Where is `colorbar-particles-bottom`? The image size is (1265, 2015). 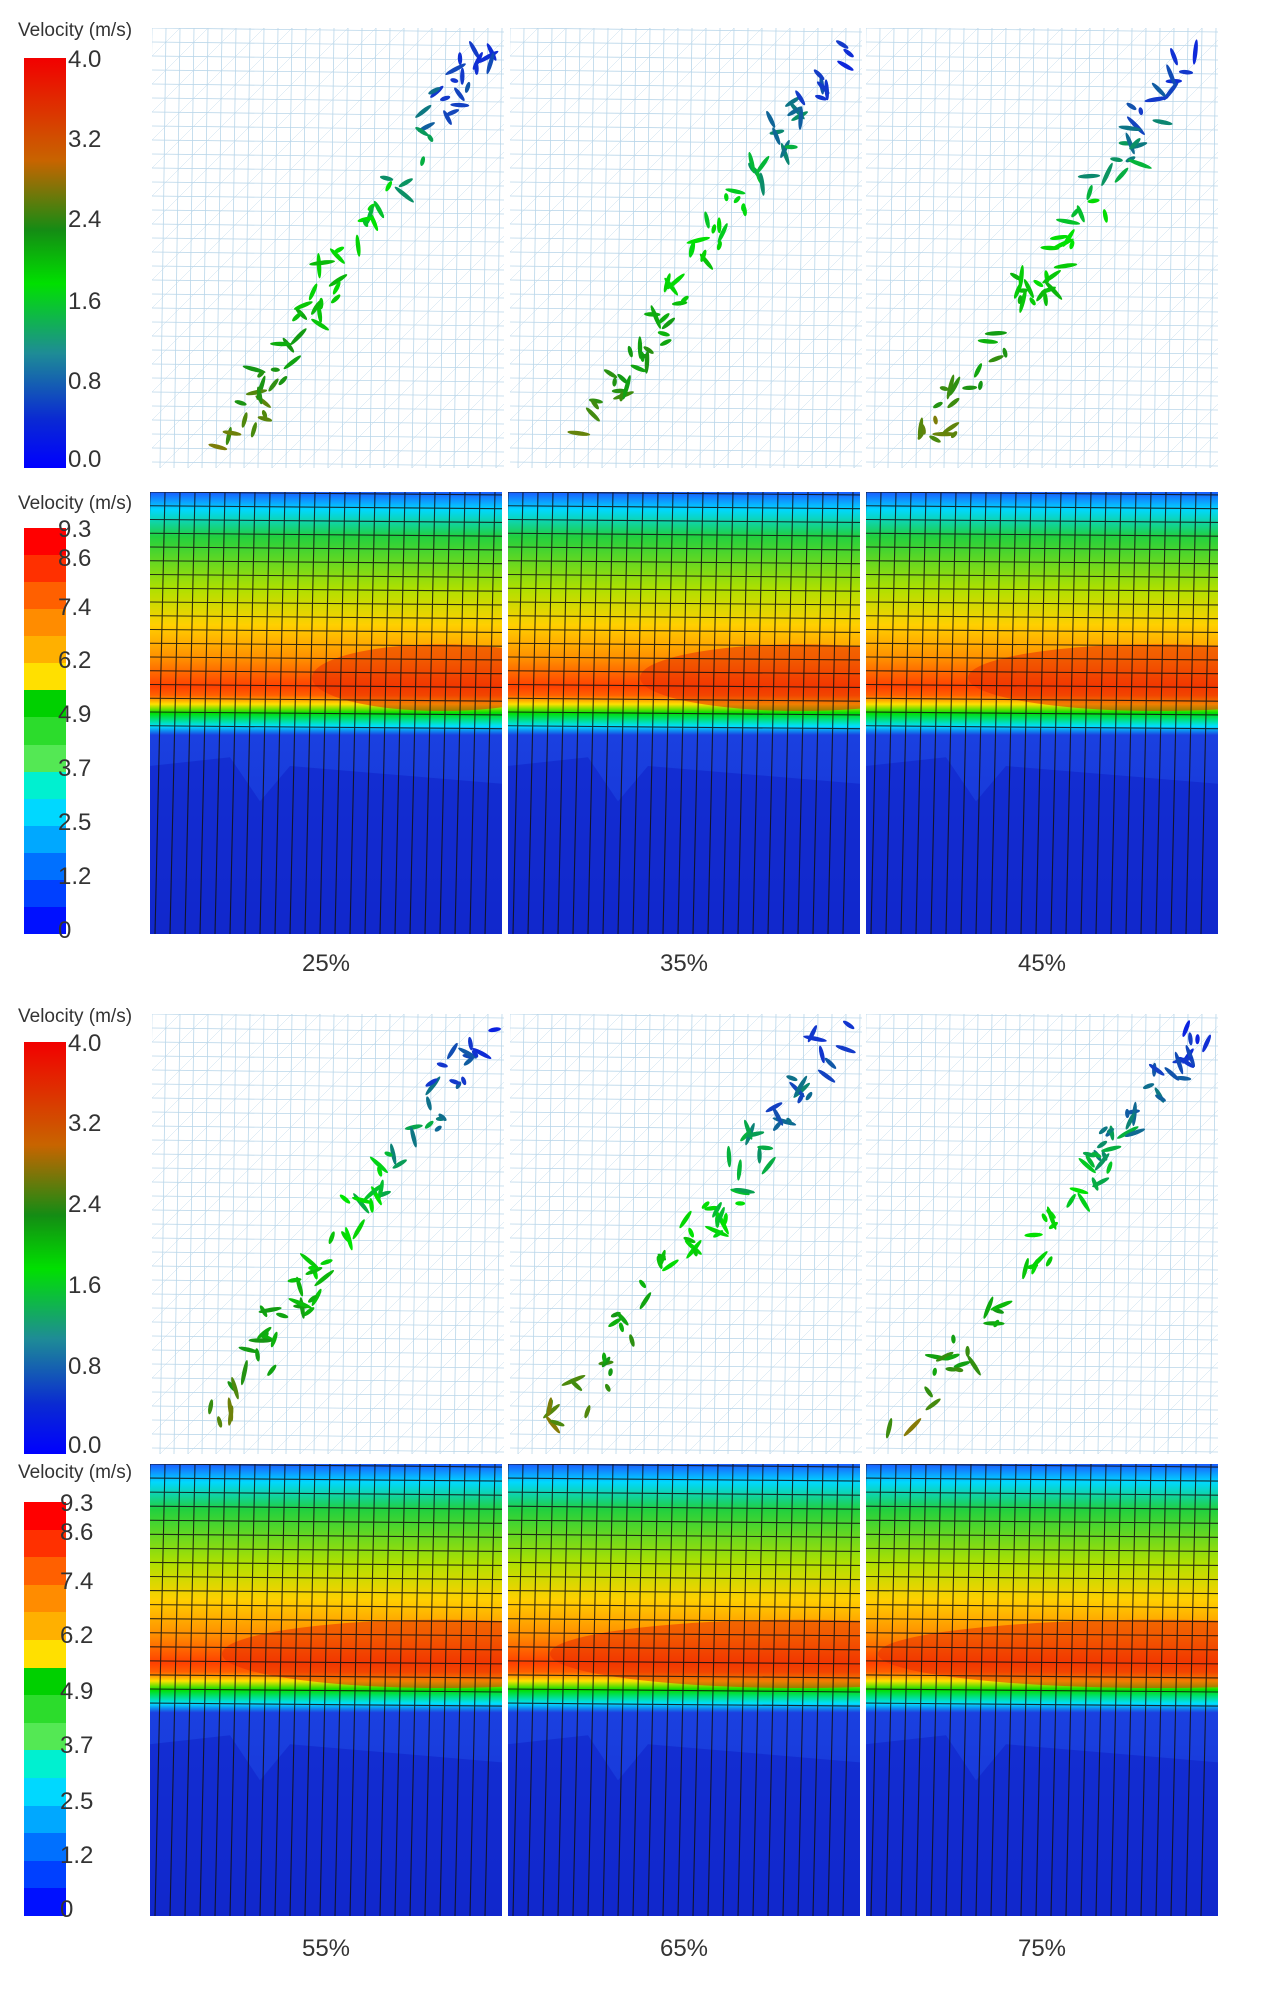 colorbar-particles-bottom is located at coordinates (45, 1248).